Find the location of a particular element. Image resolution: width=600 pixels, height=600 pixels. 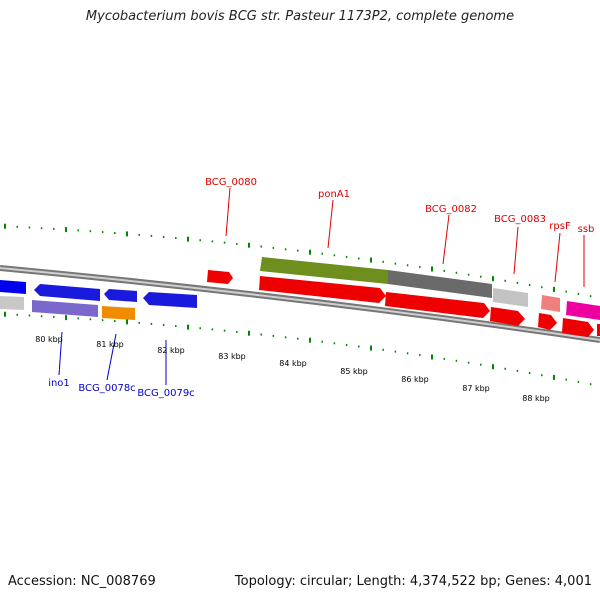

scale-label: 82 kbp is located at coordinates (171, 350).